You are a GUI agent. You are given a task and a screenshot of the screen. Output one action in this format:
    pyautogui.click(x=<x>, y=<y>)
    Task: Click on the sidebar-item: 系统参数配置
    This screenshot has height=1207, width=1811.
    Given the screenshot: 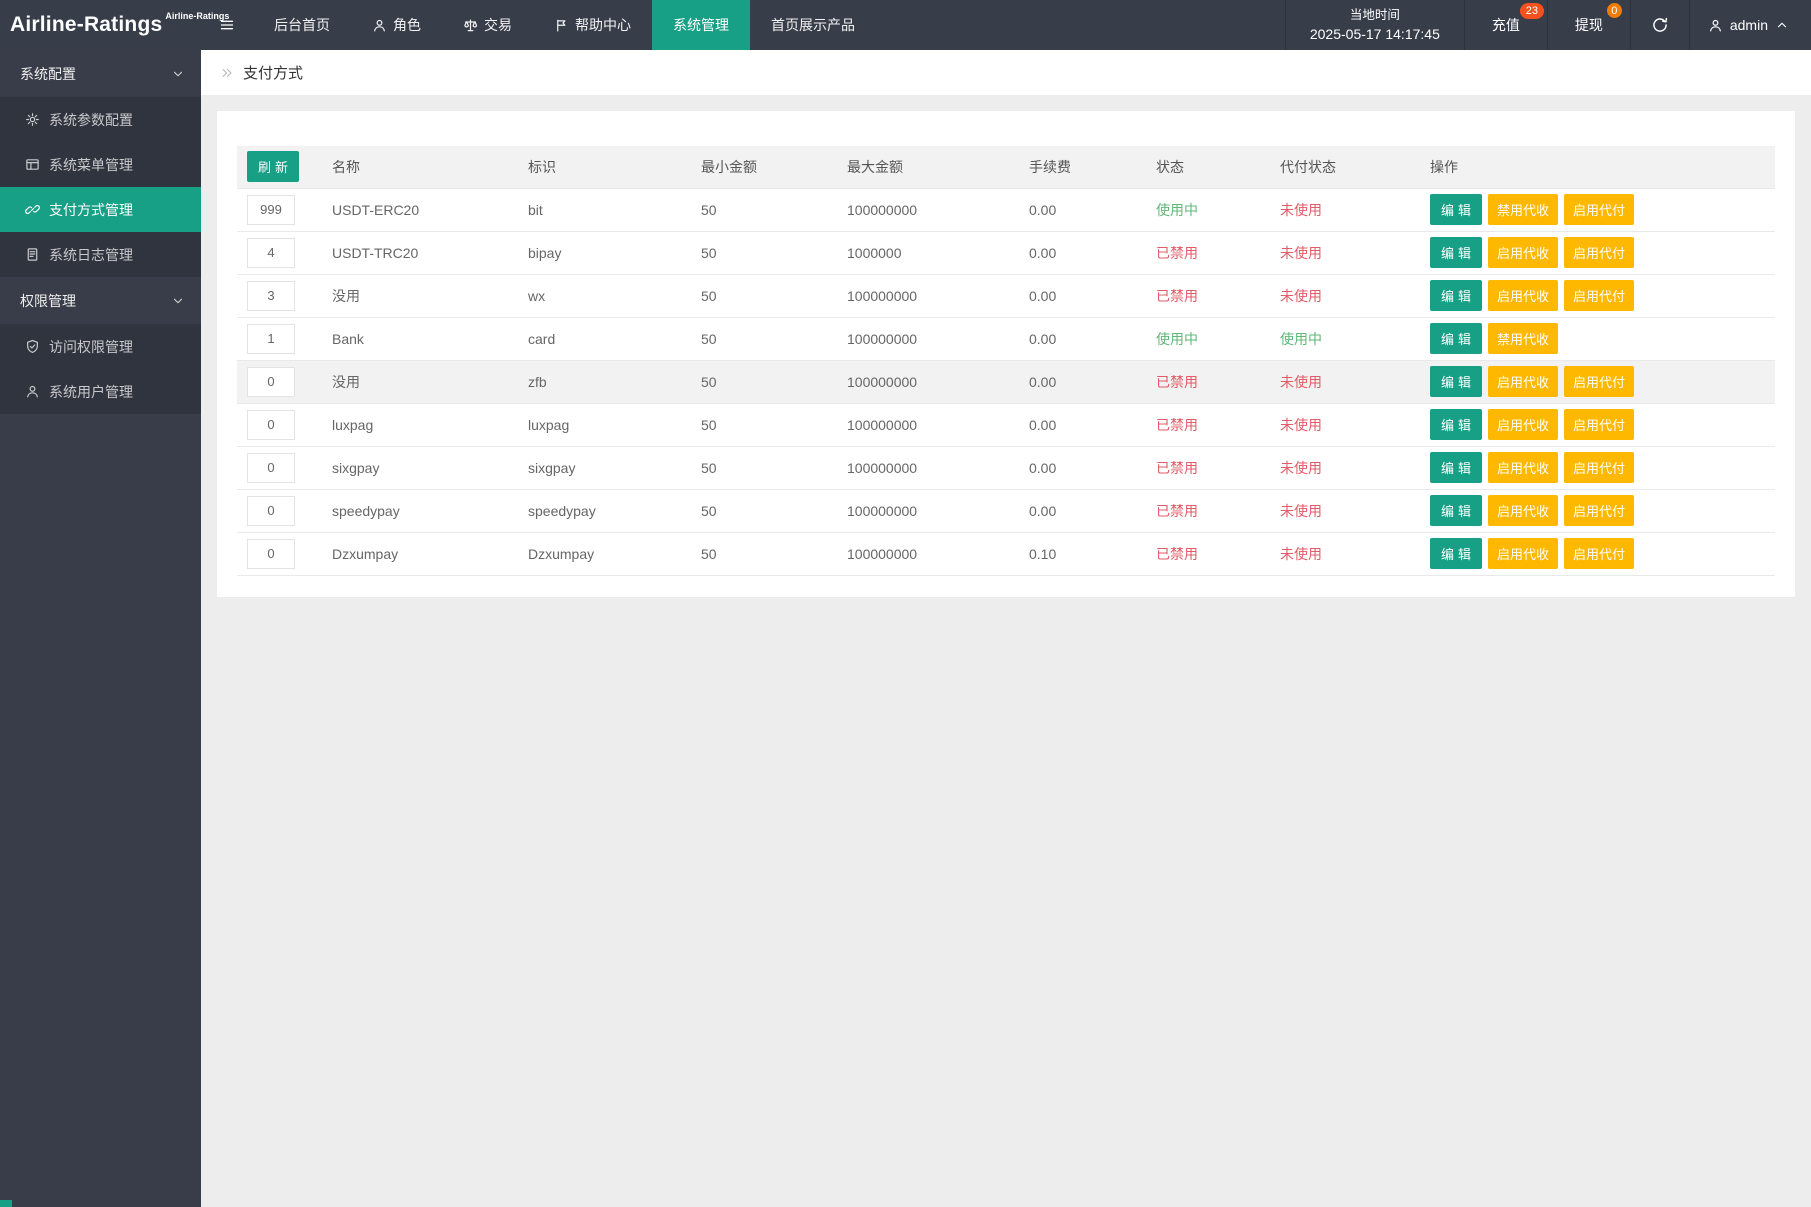 What is the action you would take?
    pyautogui.click(x=100, y=119)
    